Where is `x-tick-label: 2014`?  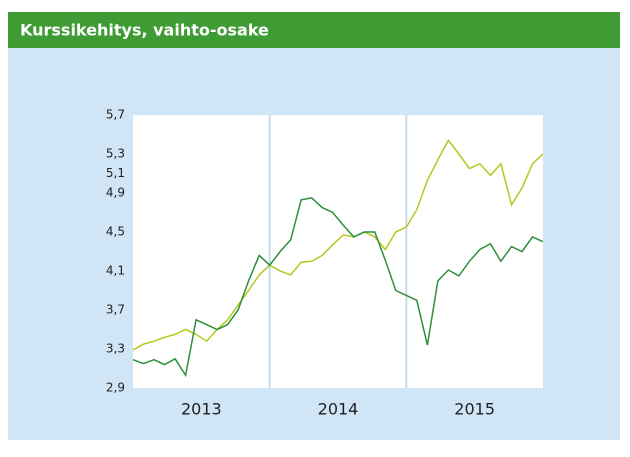 x-tick-label: 2014 is located at coordinates (338, 409).